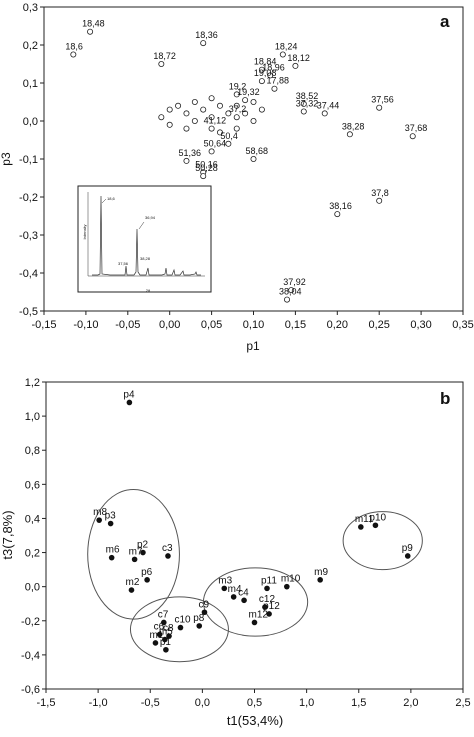 The image size is (474, 737). What do you see at coordinates (147, 572) in the screenshot?
I see `point-label: p6` at bounding box center [147, 572].